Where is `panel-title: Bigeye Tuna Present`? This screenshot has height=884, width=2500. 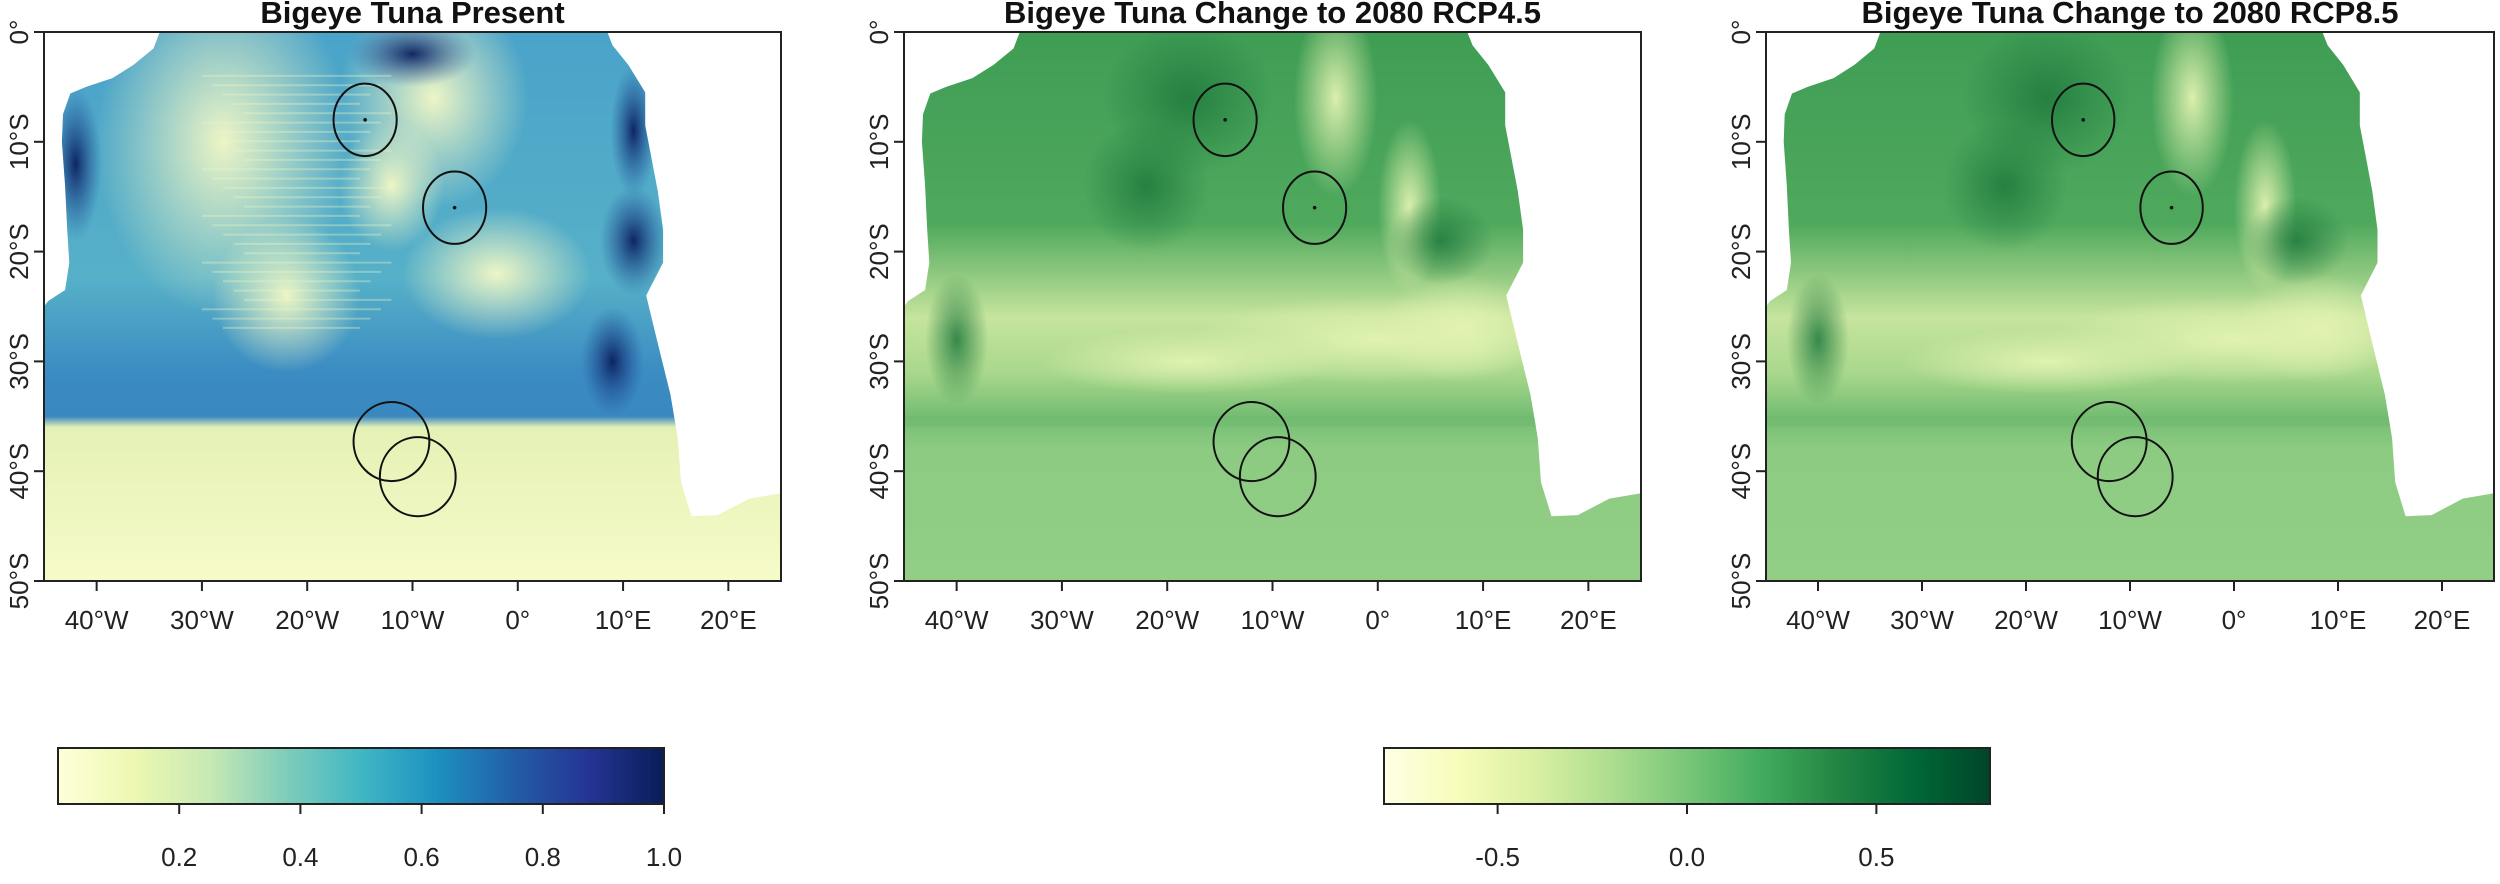 panel-title: Bigeye Tuna Present is located at coordinates (412, 15).